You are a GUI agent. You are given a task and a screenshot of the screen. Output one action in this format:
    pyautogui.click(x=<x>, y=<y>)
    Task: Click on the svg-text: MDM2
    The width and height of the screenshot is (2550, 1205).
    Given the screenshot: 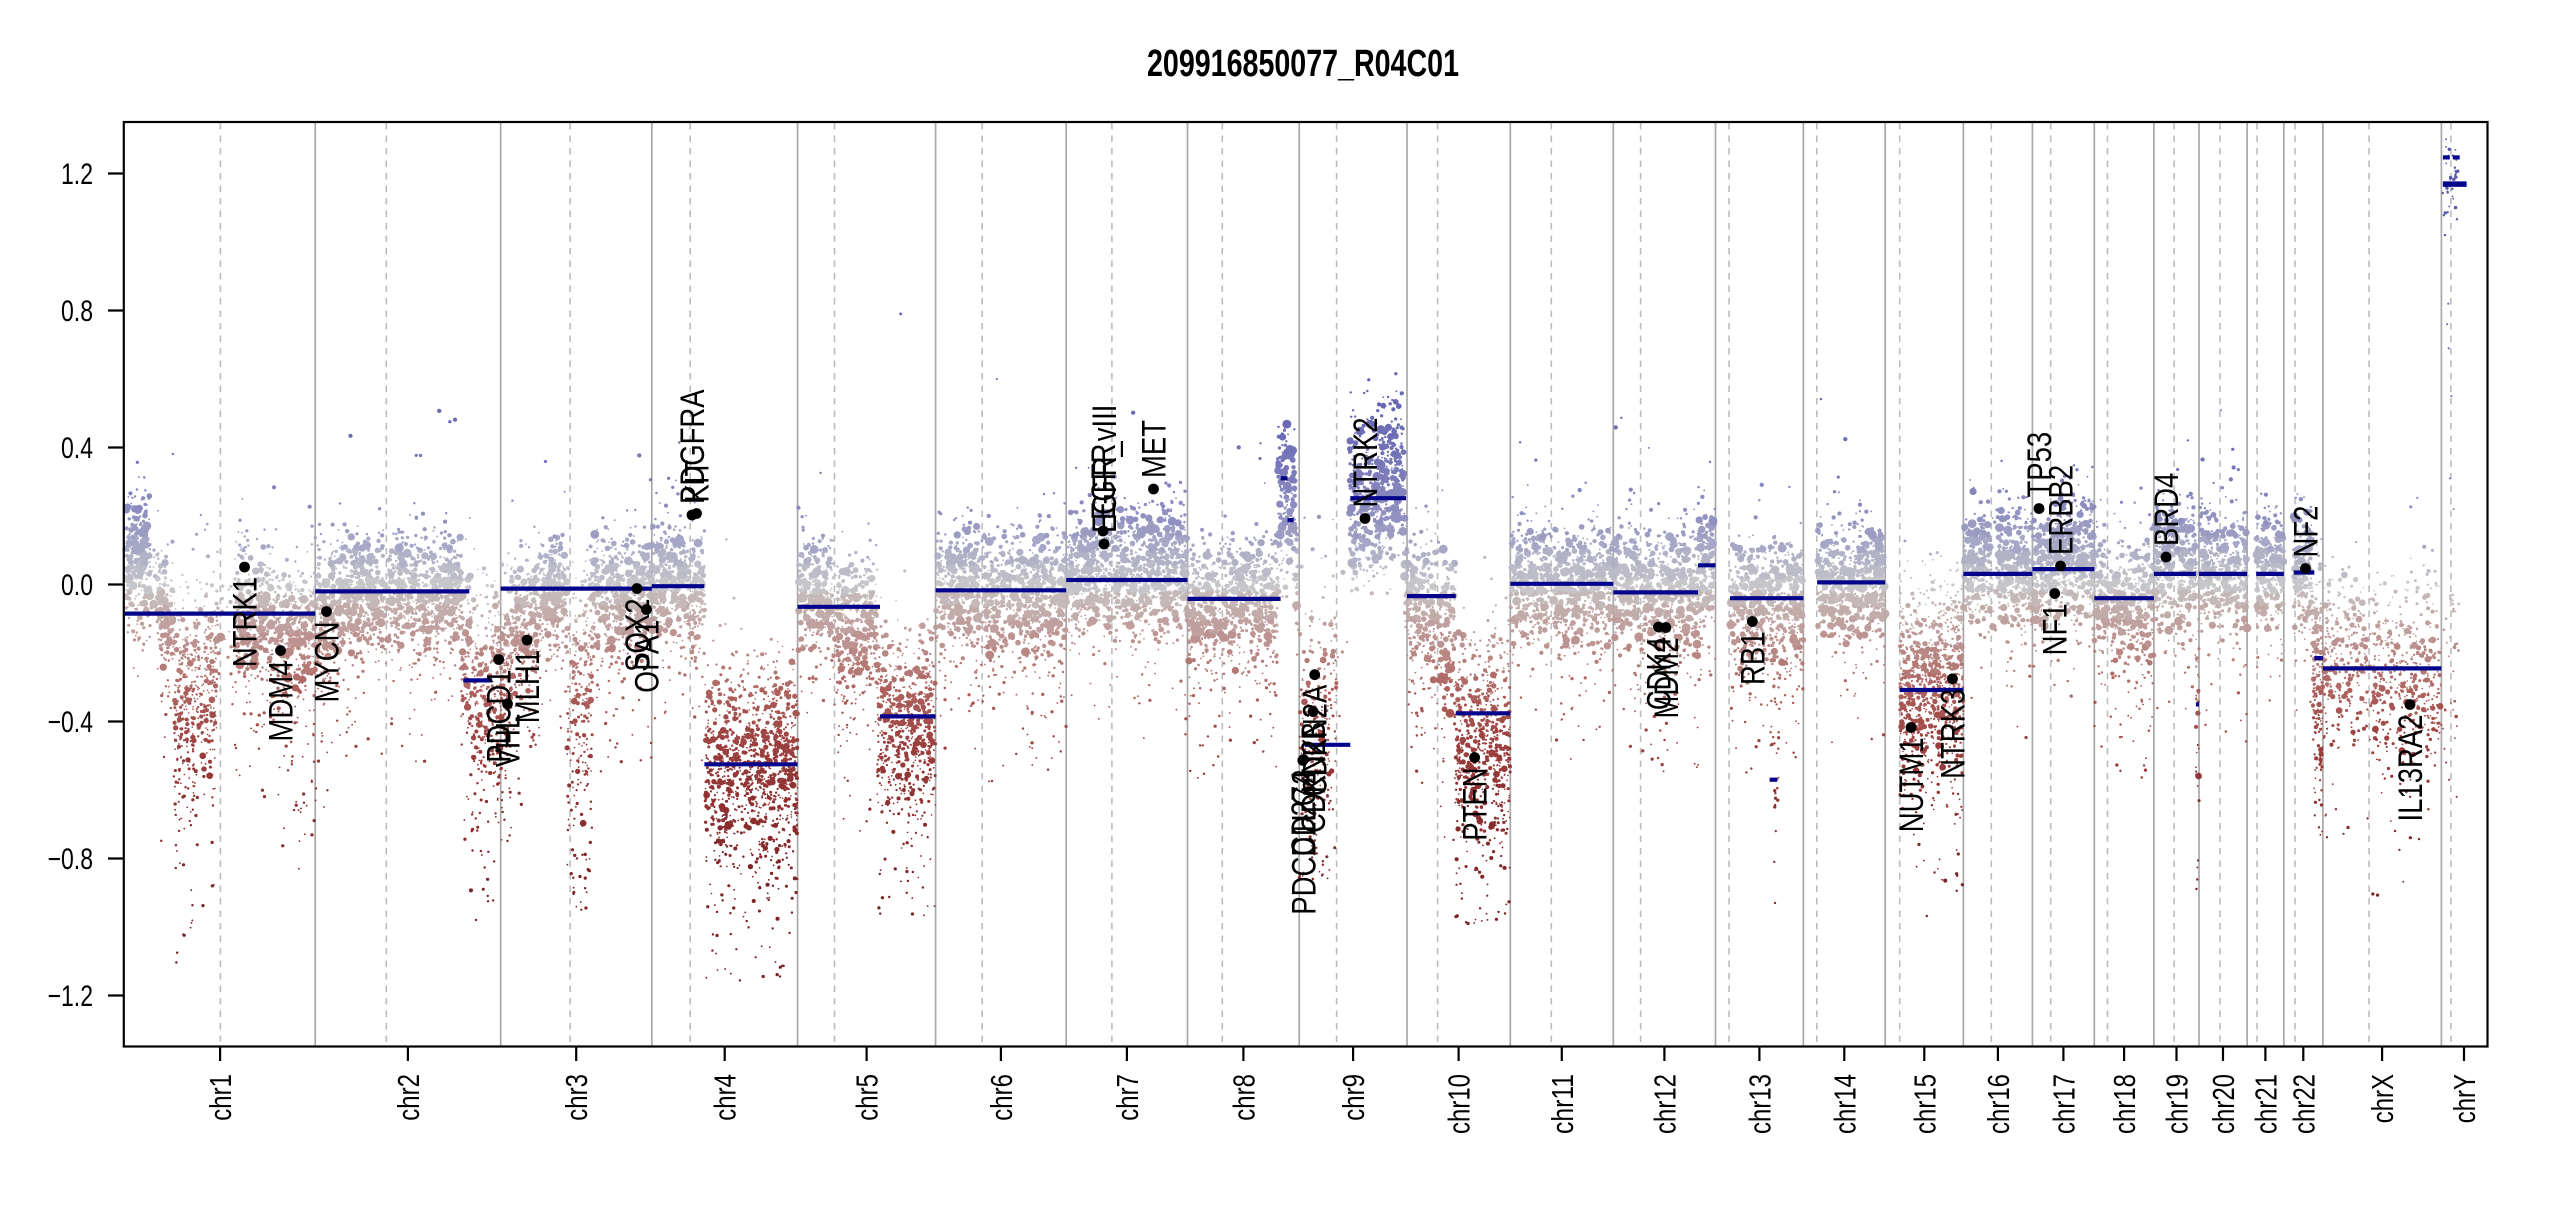 What is the action you would take?
    pyautogui.click(x=1667, y=678)
    